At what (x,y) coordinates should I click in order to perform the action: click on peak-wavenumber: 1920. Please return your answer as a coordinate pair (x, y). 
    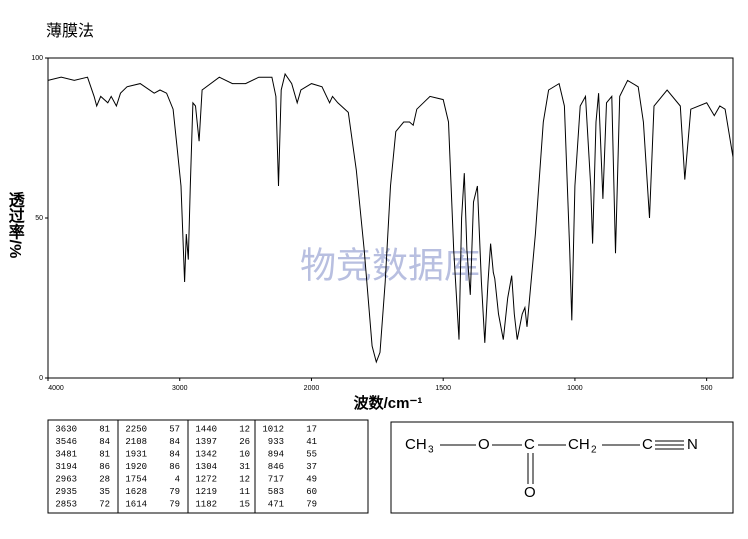
    Looking at the image, I should click on (136, 467).